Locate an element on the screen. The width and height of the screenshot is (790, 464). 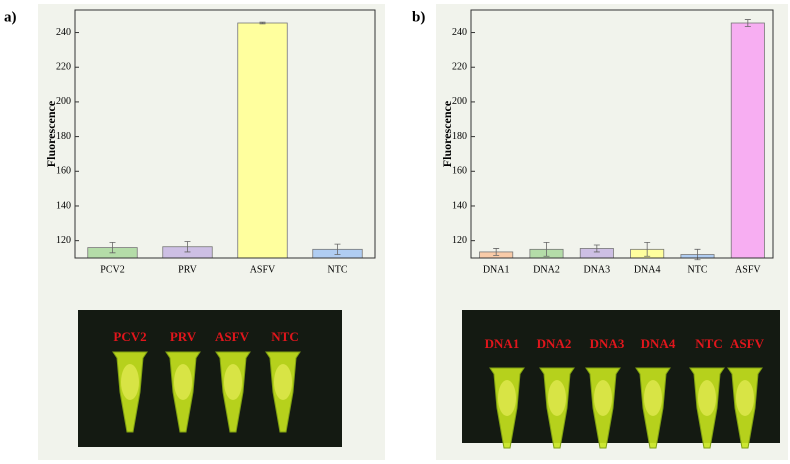
photo-label: DNA3 is located at coordinates (607, 343).